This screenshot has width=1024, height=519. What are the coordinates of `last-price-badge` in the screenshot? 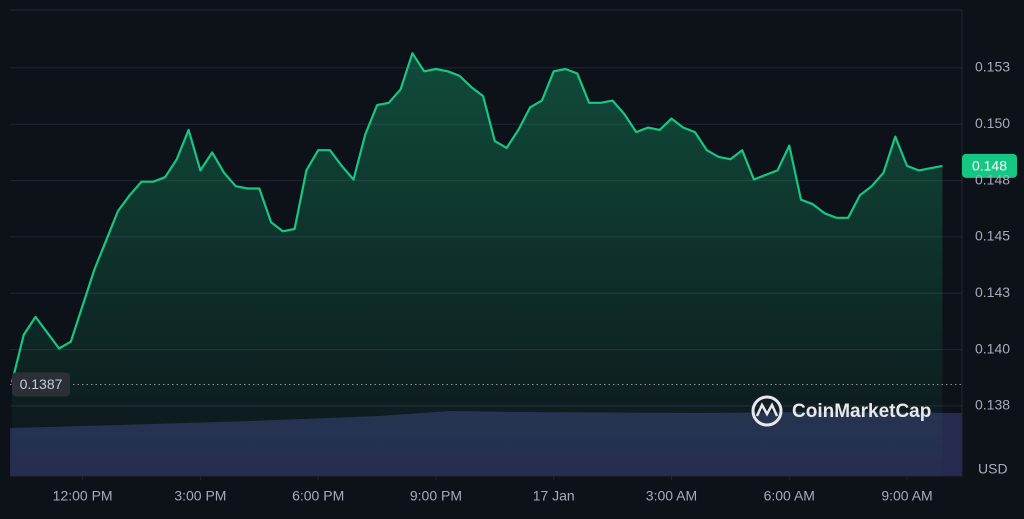 It's located at (989, 165).